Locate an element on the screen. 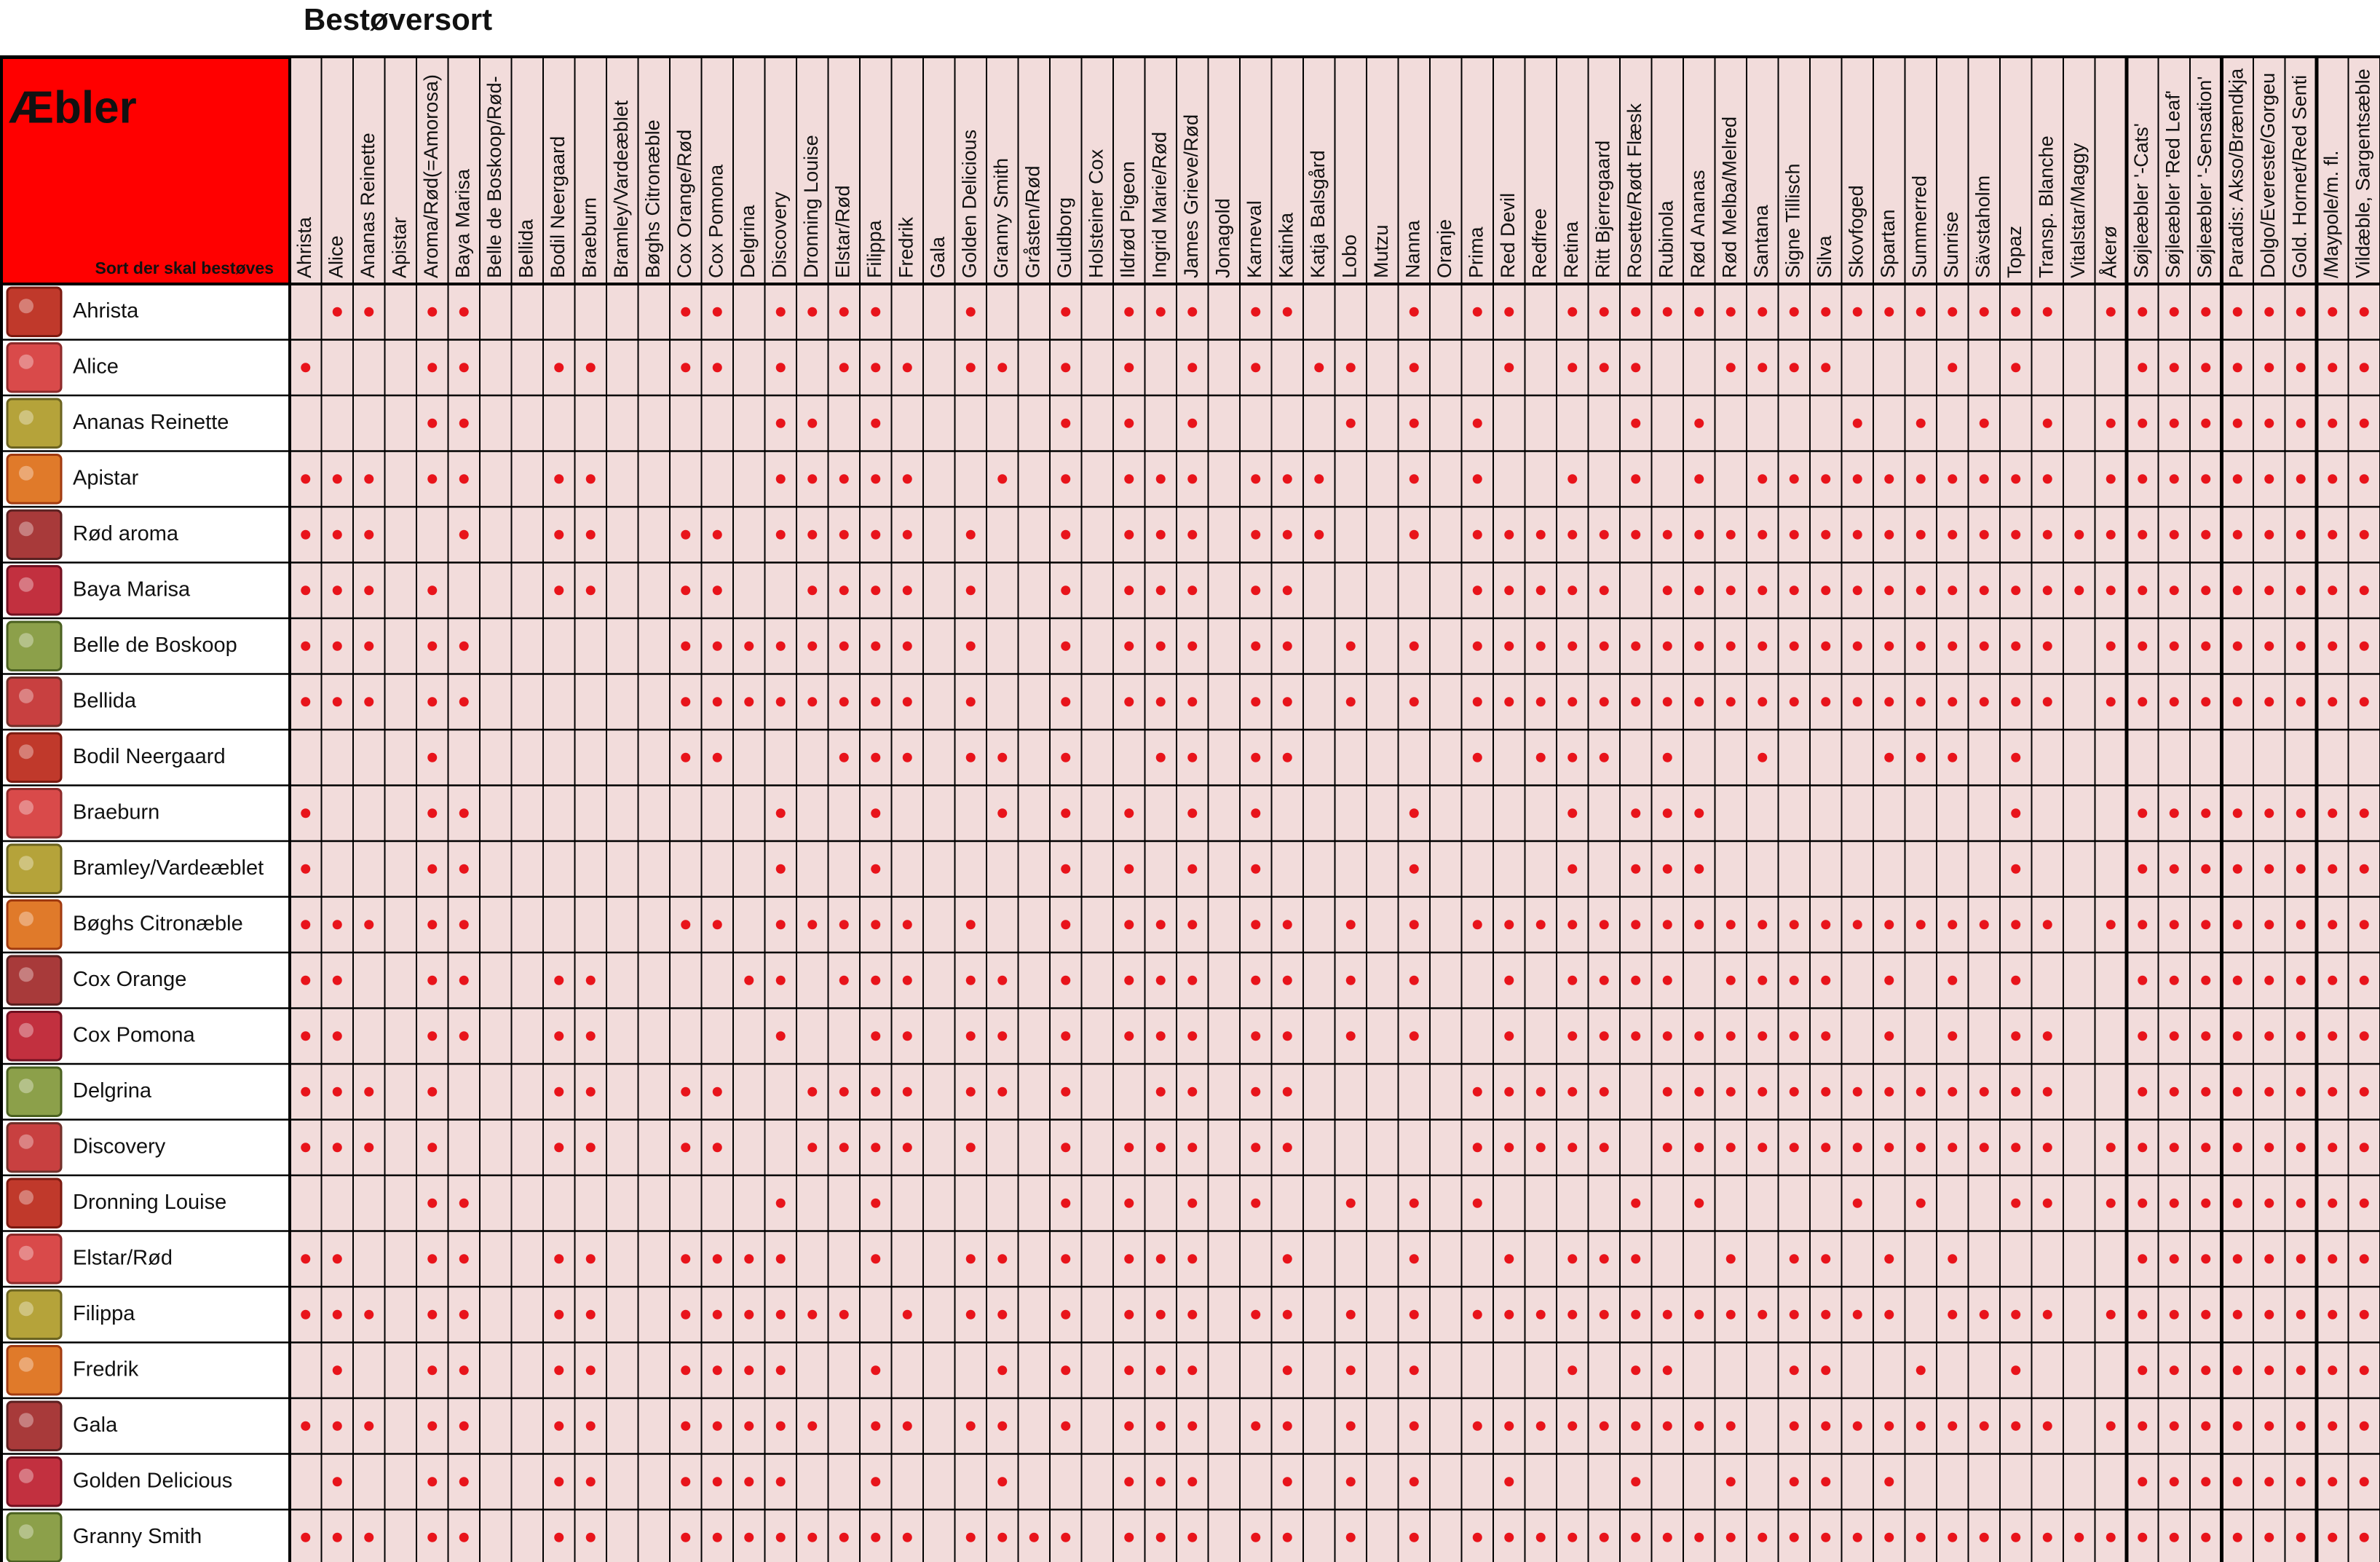 Image resolution: width=2380 pixels, height=1562 pixels. column-header: Oranje is located at coordinates (1444, 248).